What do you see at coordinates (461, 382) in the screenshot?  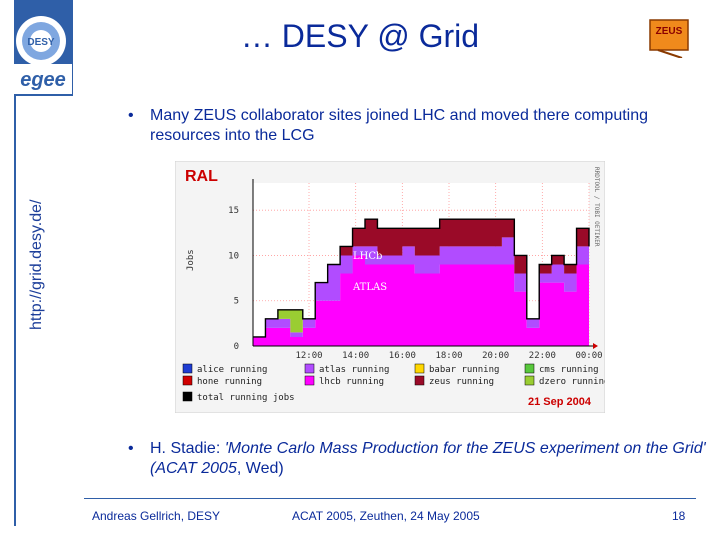 I see `legend-label-zeus: zeus running` at bounding box center [461, 382].